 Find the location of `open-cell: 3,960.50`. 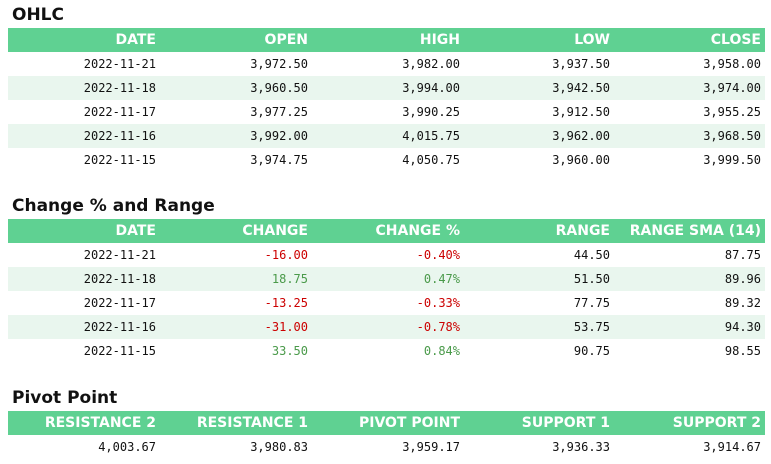

open-cell: 3,960.50 is located at coordinates (279, 88).